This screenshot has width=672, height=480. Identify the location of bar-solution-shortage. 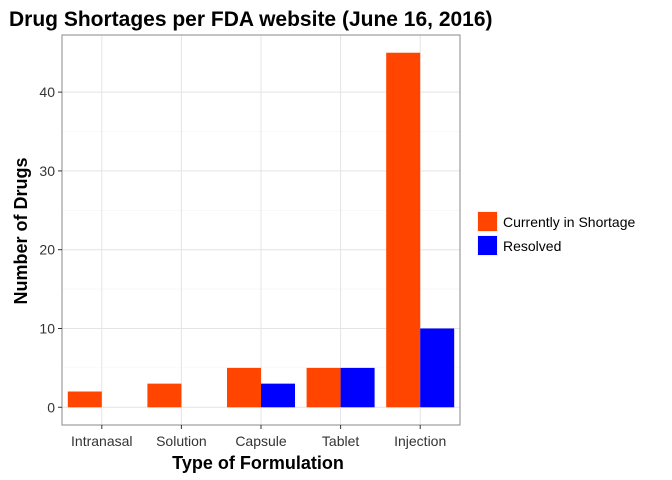
(164, 395).